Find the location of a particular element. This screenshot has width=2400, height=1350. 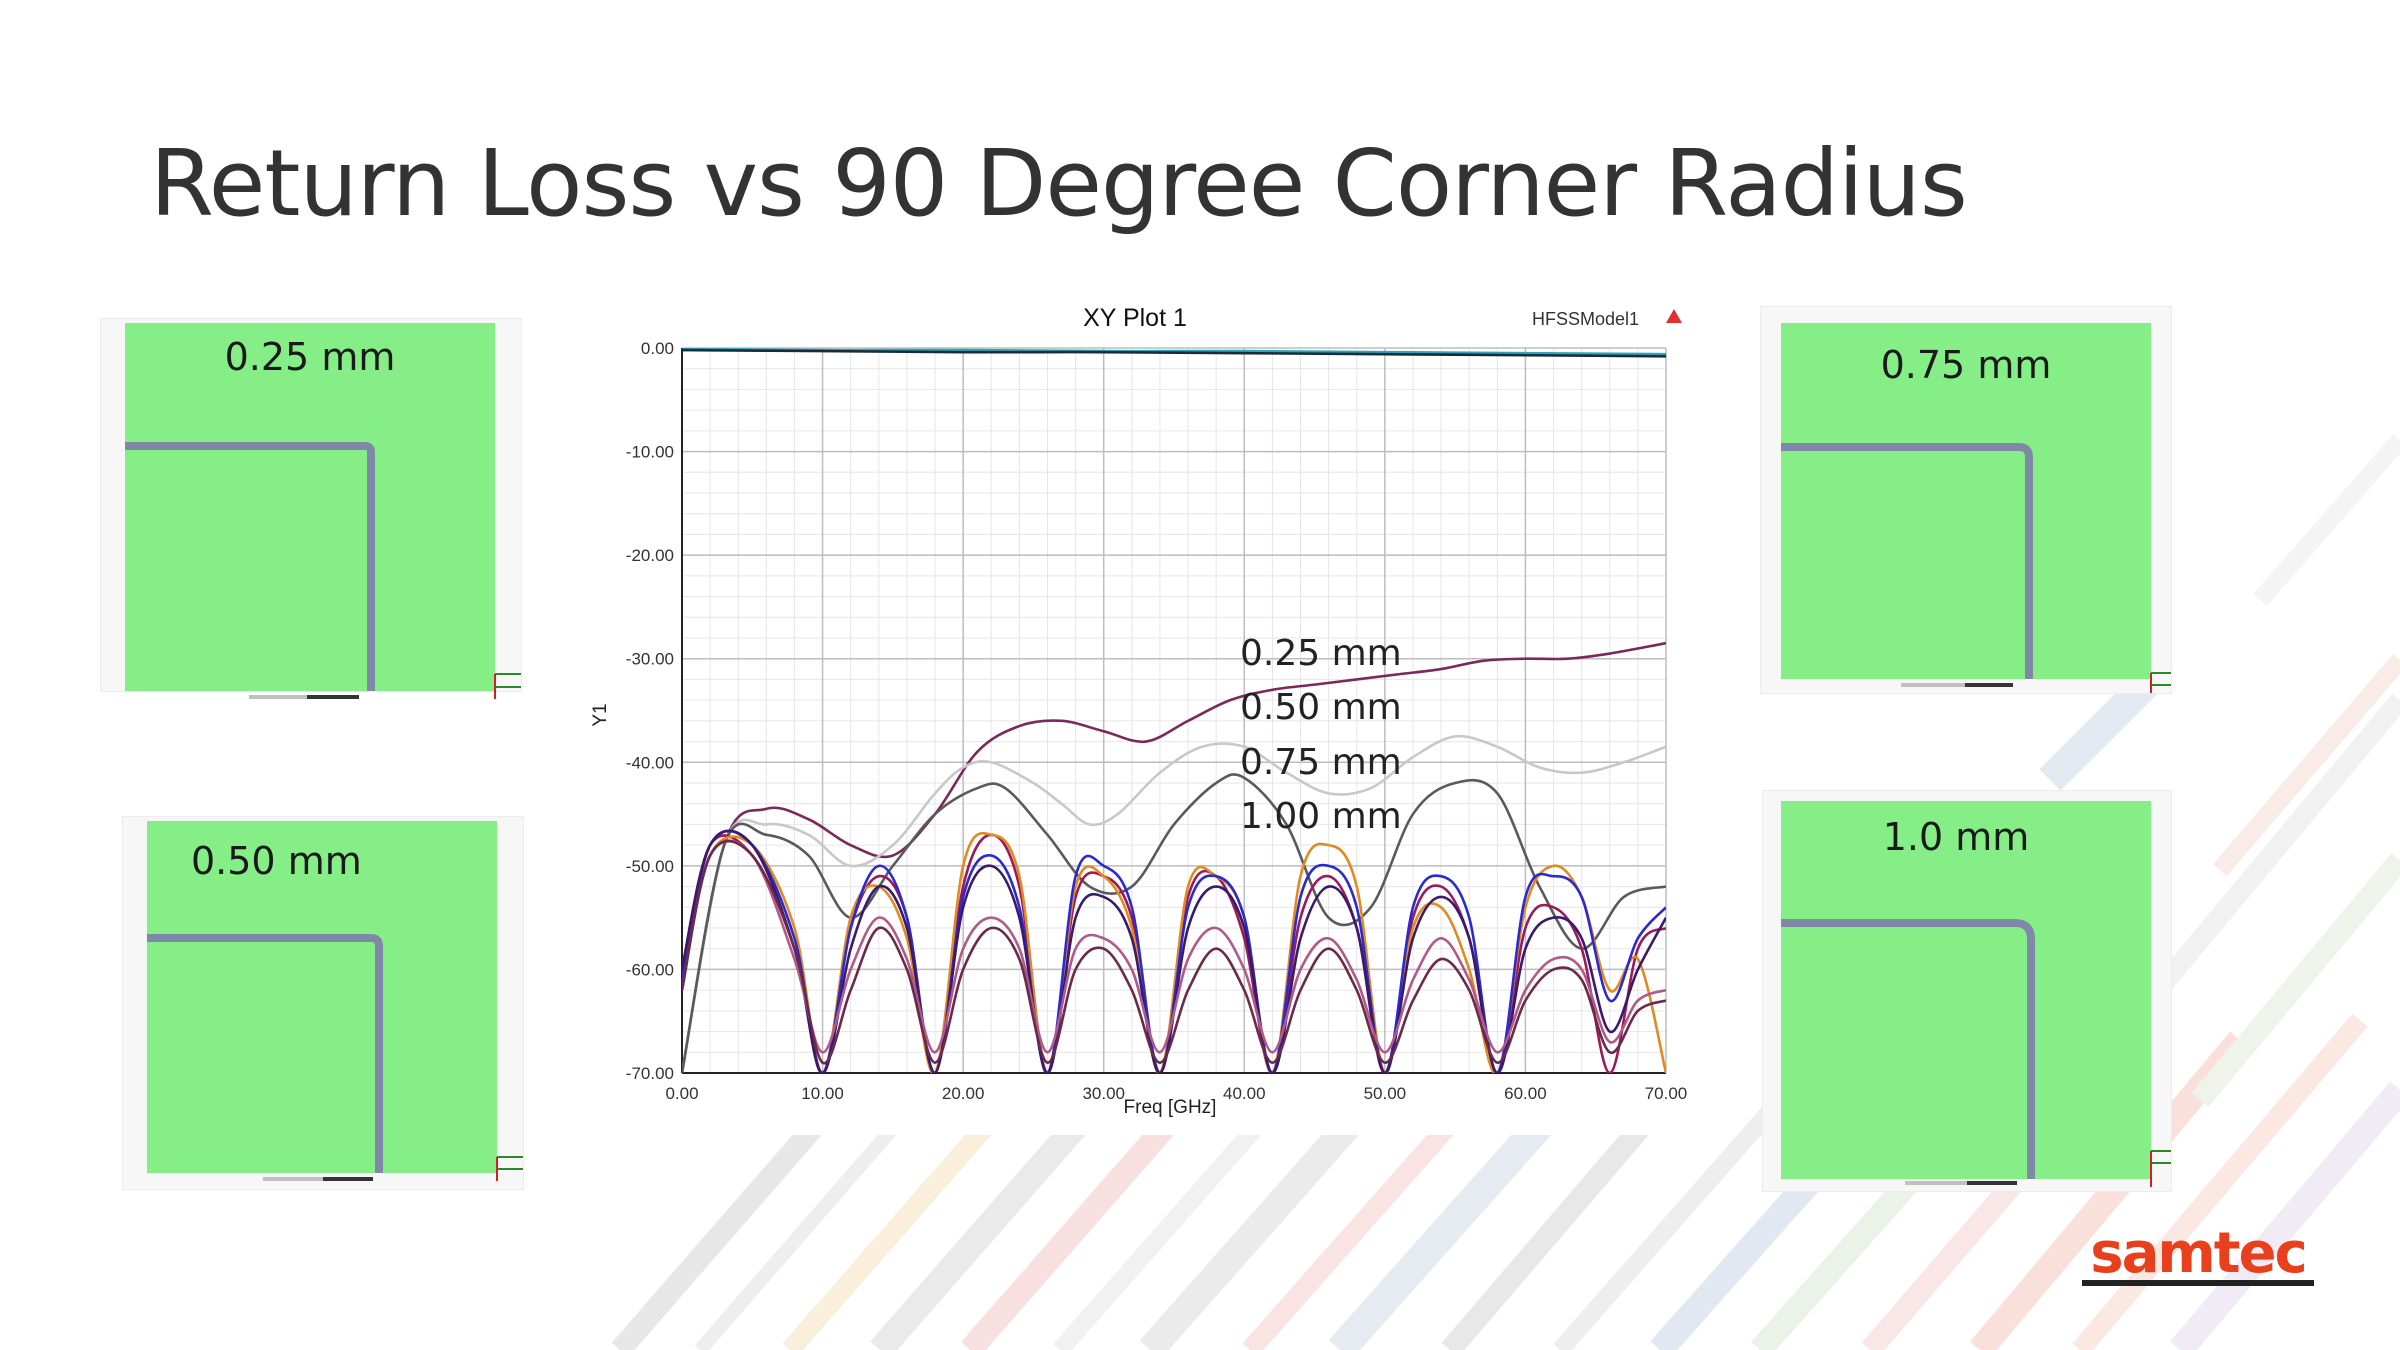

y-tick-label: -50.00 is located at coordinates (650, 866).